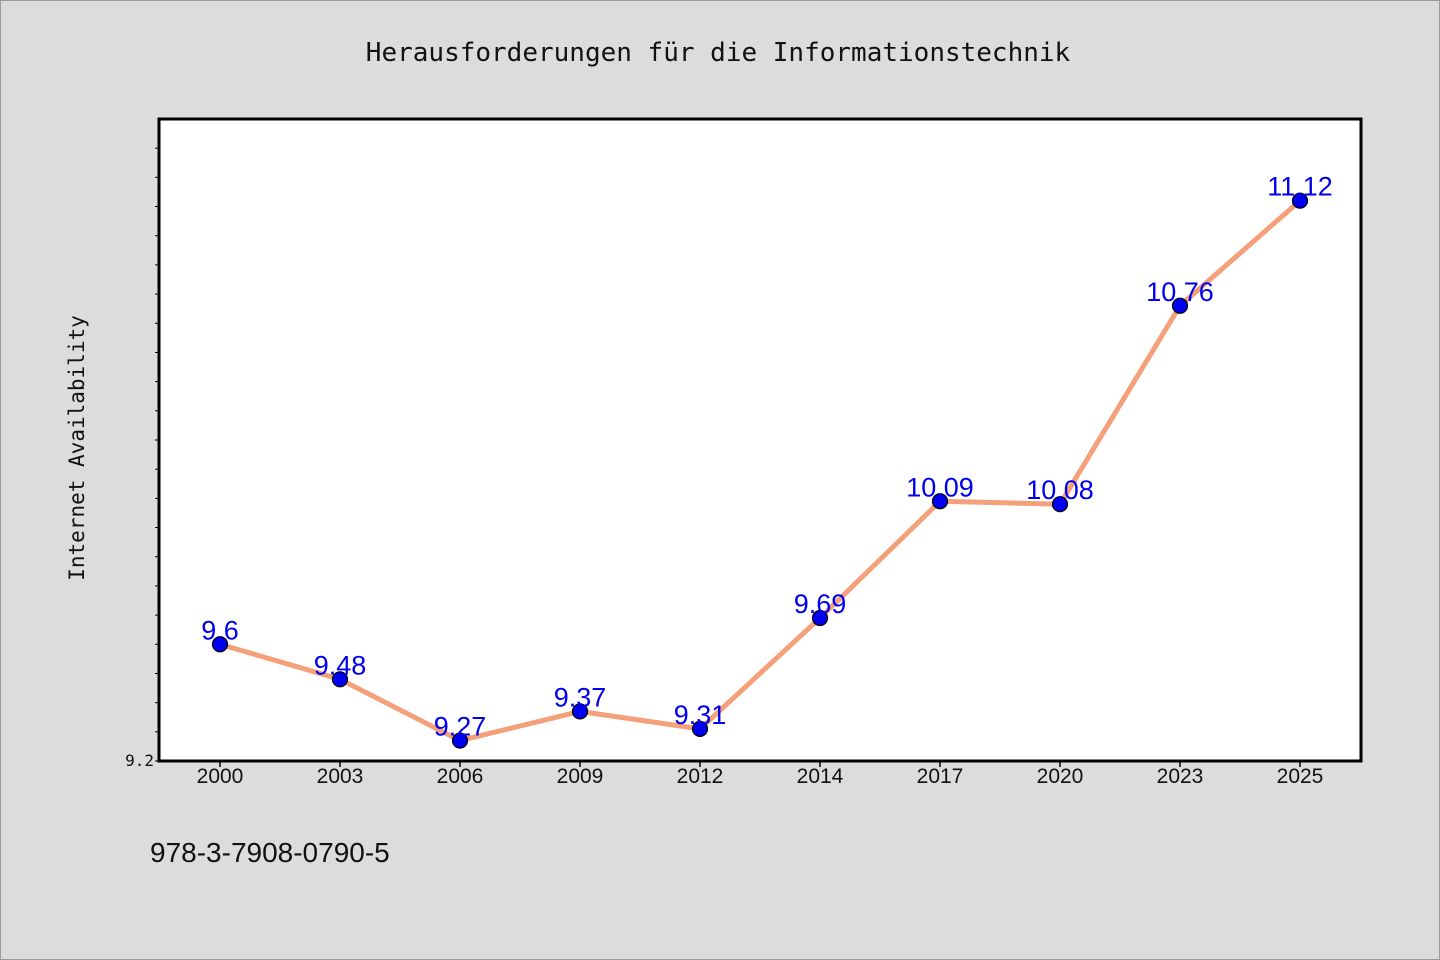 Image resolution: width=1440 pixels, height=960 pixels. Describe the element at coordinates (820, 776) in the screenshot. I see `x-tick-label: 2014` at that location.